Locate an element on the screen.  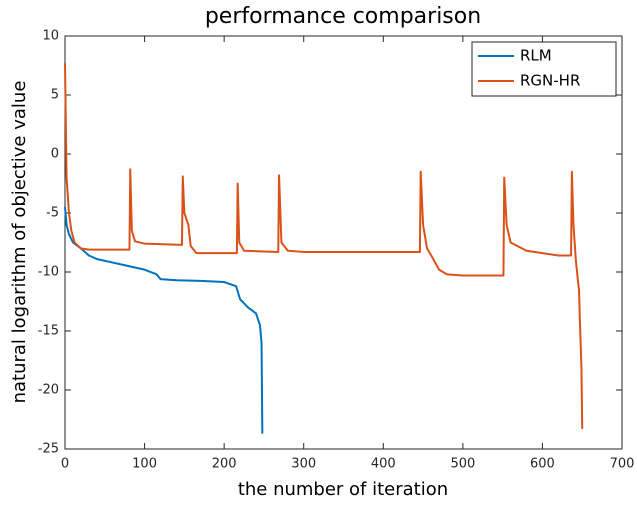
x-tick-label: 200 is located at coordinates (224, 464).